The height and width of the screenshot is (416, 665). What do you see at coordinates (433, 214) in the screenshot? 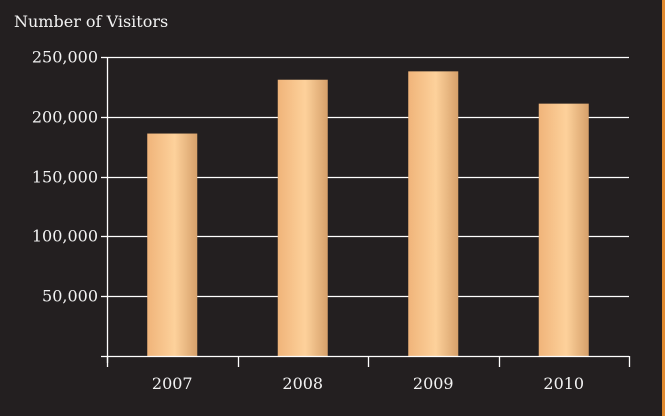
I see `bar-2009` at bounding box center [433, 214].